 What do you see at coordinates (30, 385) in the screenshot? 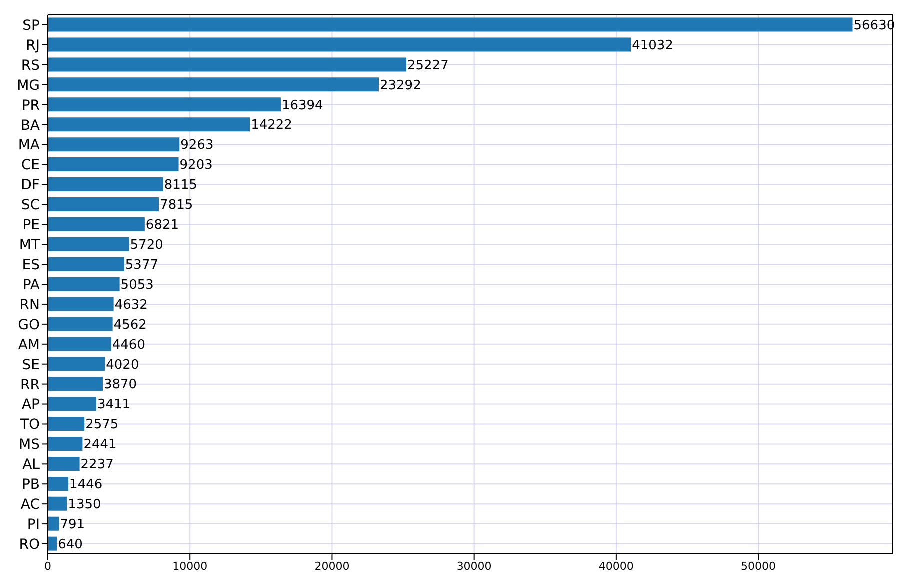
I see `y-tick-label: RR` at bounding box center [30, 385].